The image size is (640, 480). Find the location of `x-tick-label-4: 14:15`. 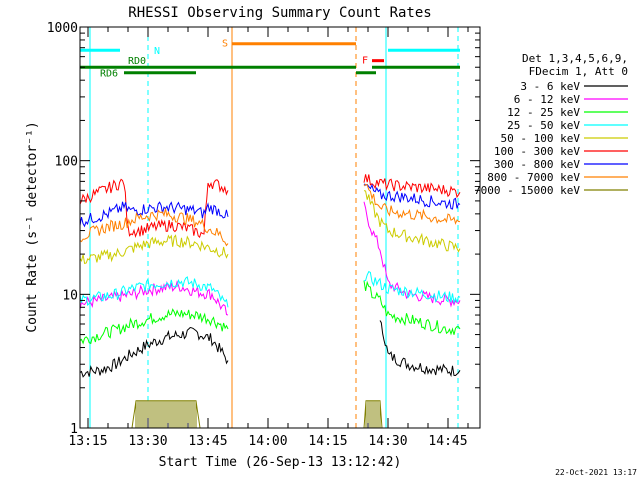

x-tick-label-4: 14:15 is located at coordinates (327, 441).